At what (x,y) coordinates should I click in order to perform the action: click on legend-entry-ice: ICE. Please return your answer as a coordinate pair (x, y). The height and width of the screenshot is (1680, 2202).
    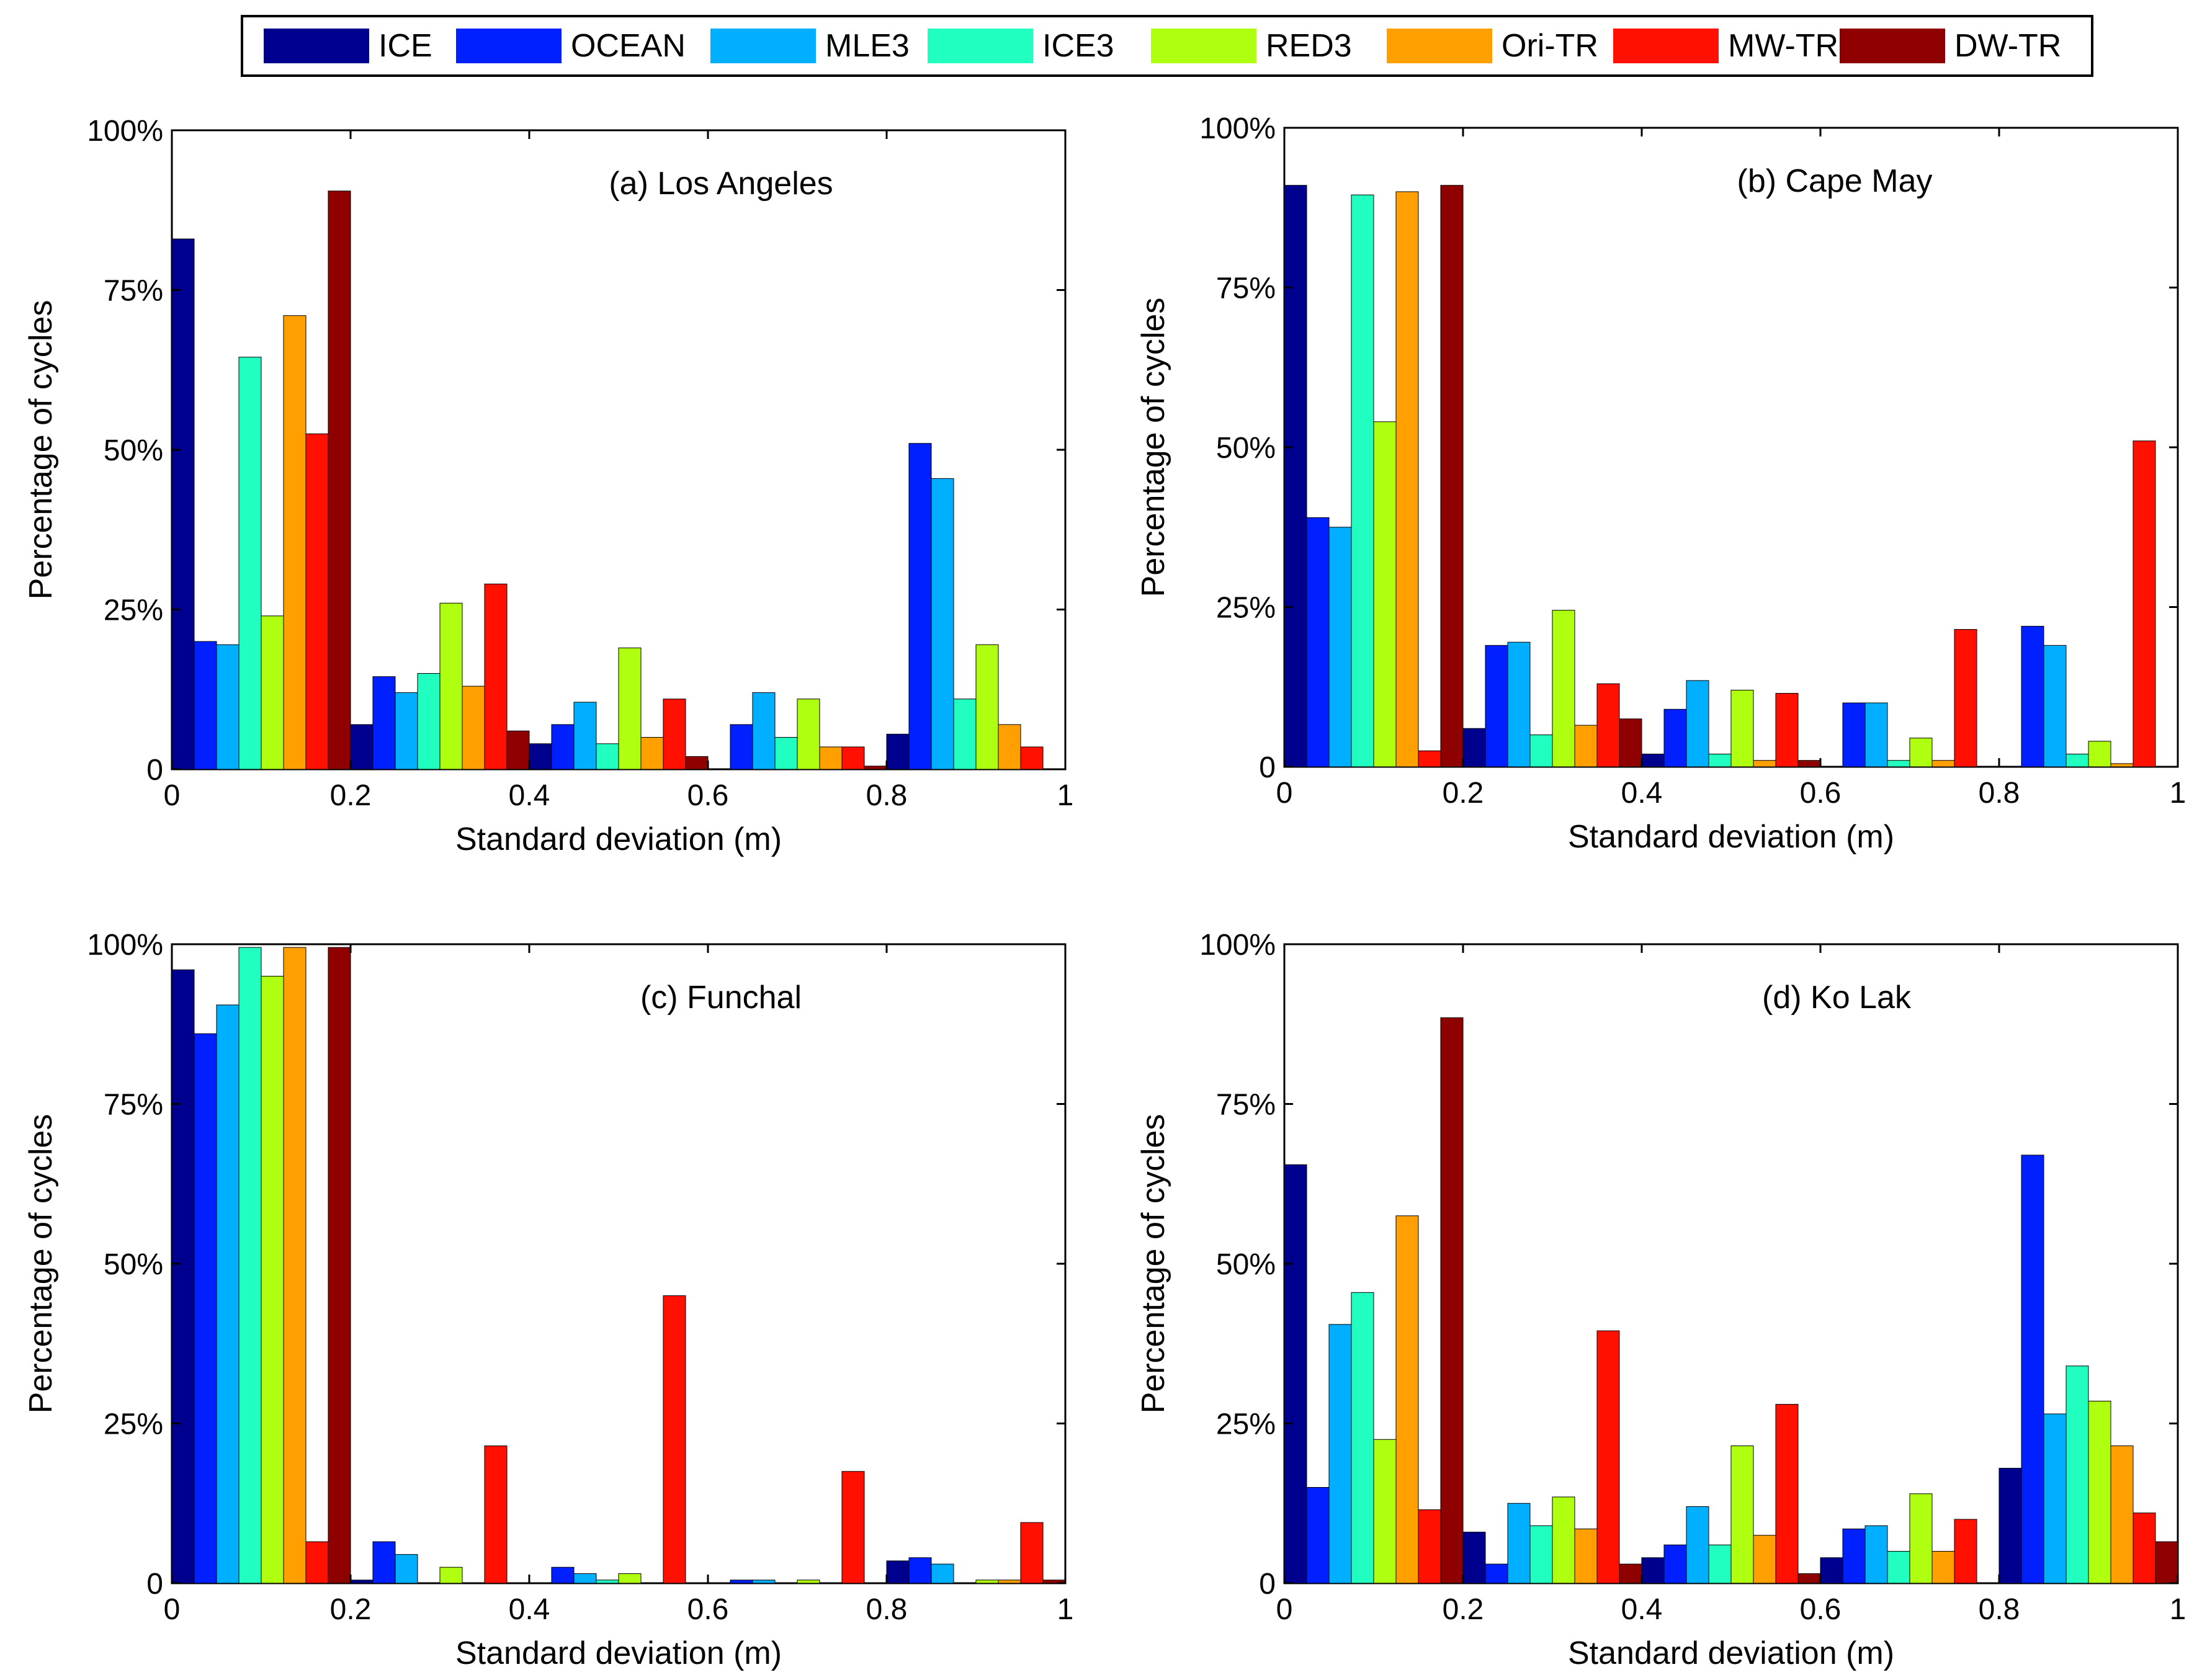
    Looking at the image, I should click on (348, 46).